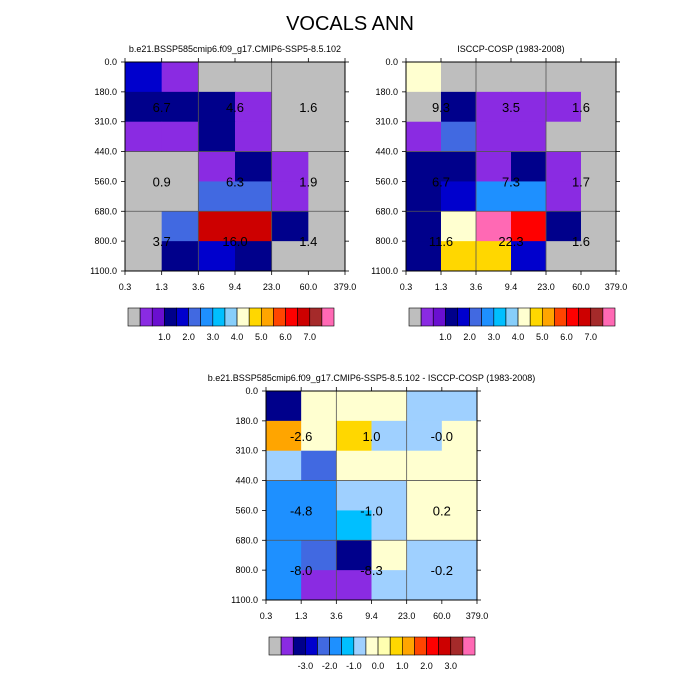 This screenshot has height=700, width=700. I want to click on colorbar: -3.0 -2.0 -1.0 0.0 1.0 2.0 3.0, so click(372, 653).